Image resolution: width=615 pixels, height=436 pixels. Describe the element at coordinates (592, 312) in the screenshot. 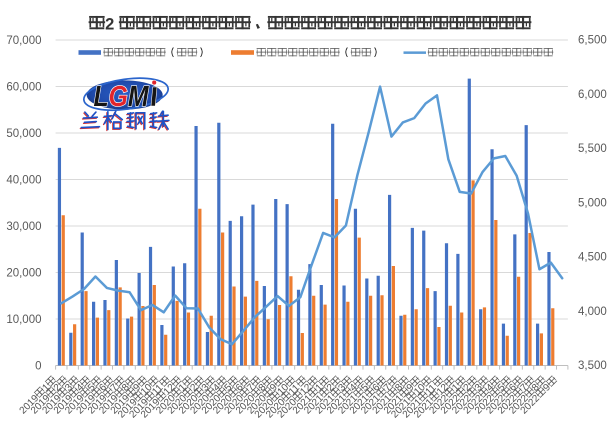

I see `svg-text: 4,000` at that location.